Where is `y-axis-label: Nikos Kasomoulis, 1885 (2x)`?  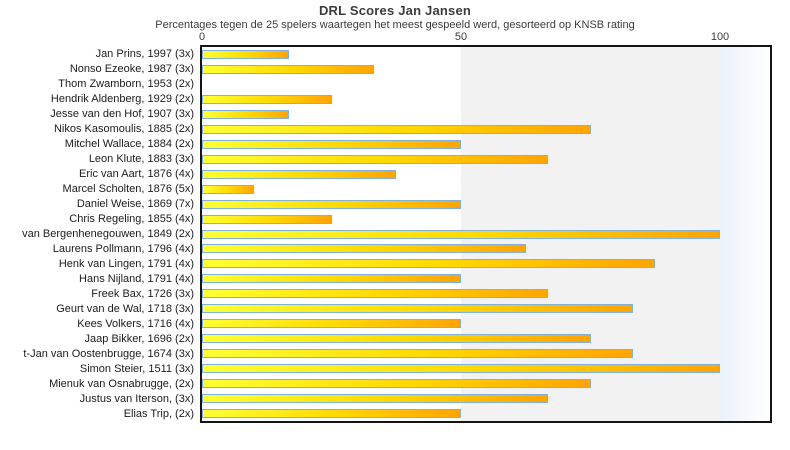
y-axis-label: Nikos Kasomoulis, 1885 (2x) is located at coordinates (123, 129).